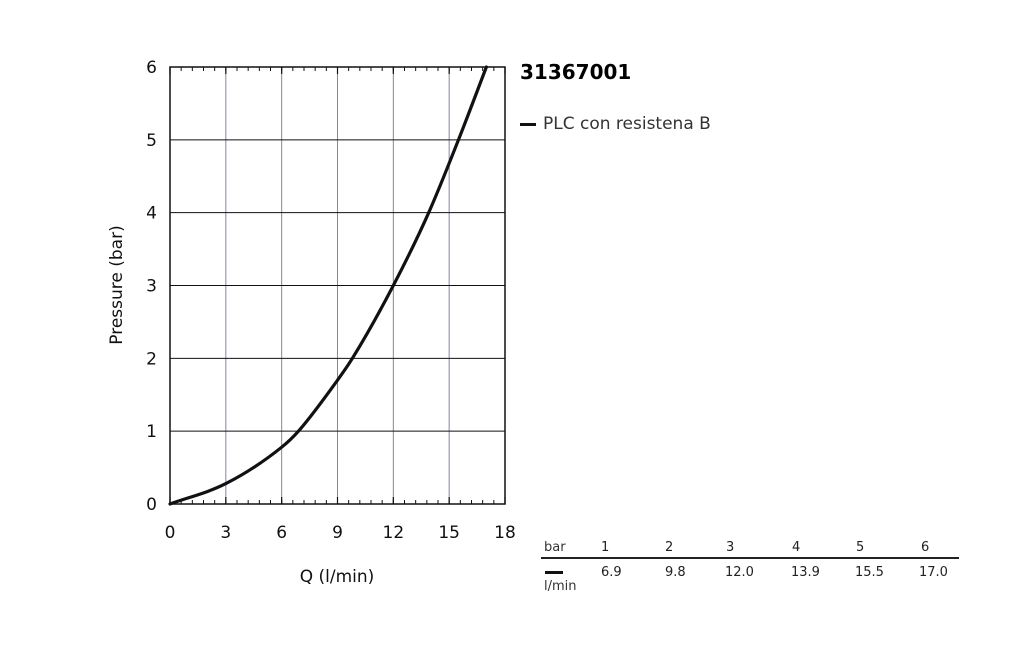 This screenshot has width=1024, height=659. I want to click on x-axis-title: Q (l/min), so click(337, 577).